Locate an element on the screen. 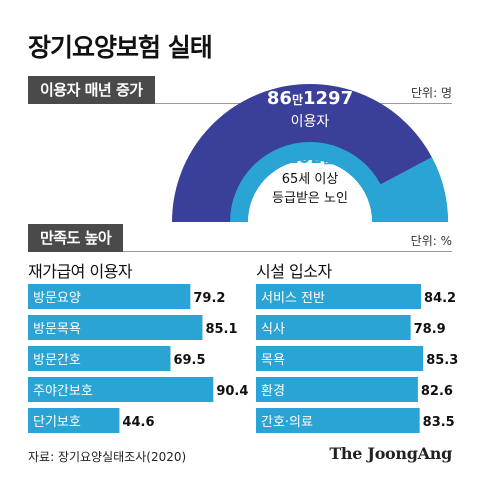 The image size is (480, 492). right-bar-value-5: 83.5 is located at coordinates (439, 422).